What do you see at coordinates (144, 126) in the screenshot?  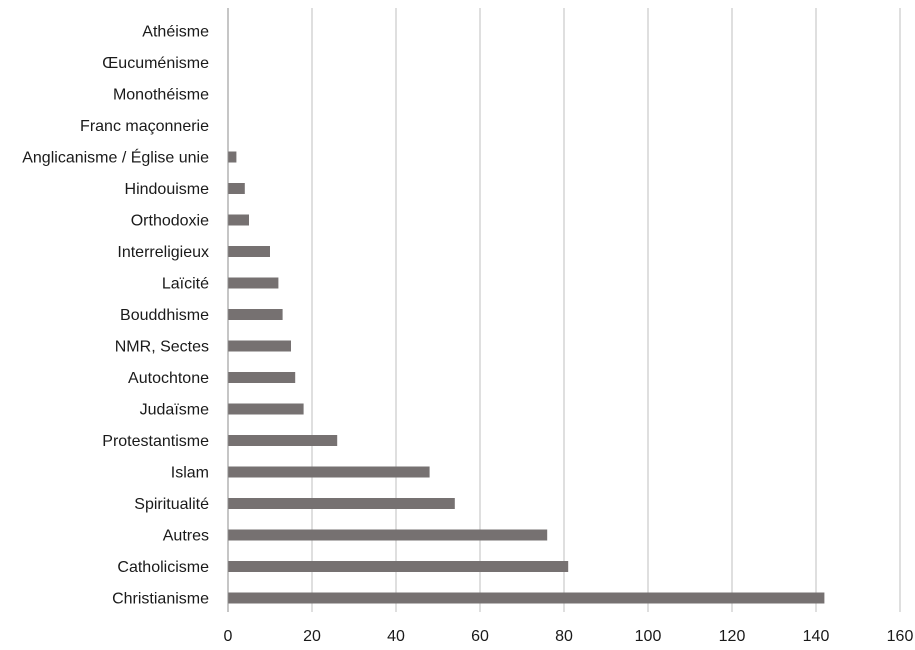 I see `category-label: Franc maçonnerie` at bounding box center [144, 126].